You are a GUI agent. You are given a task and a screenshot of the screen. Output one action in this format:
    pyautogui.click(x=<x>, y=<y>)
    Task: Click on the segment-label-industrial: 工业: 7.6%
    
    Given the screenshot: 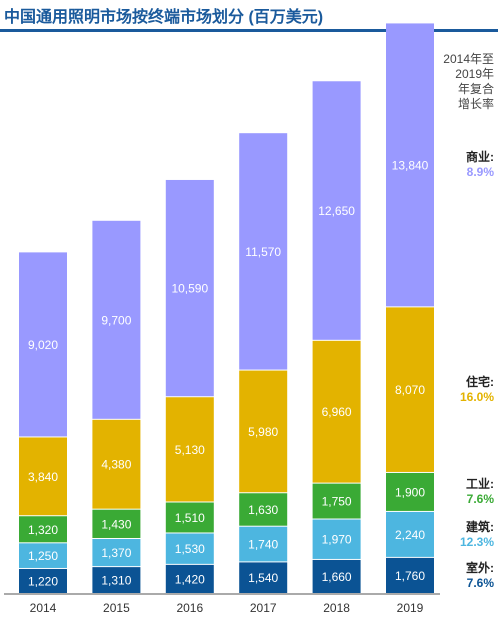 What is the action you would take?
    pyautogui.click(x=480, y=492)
    